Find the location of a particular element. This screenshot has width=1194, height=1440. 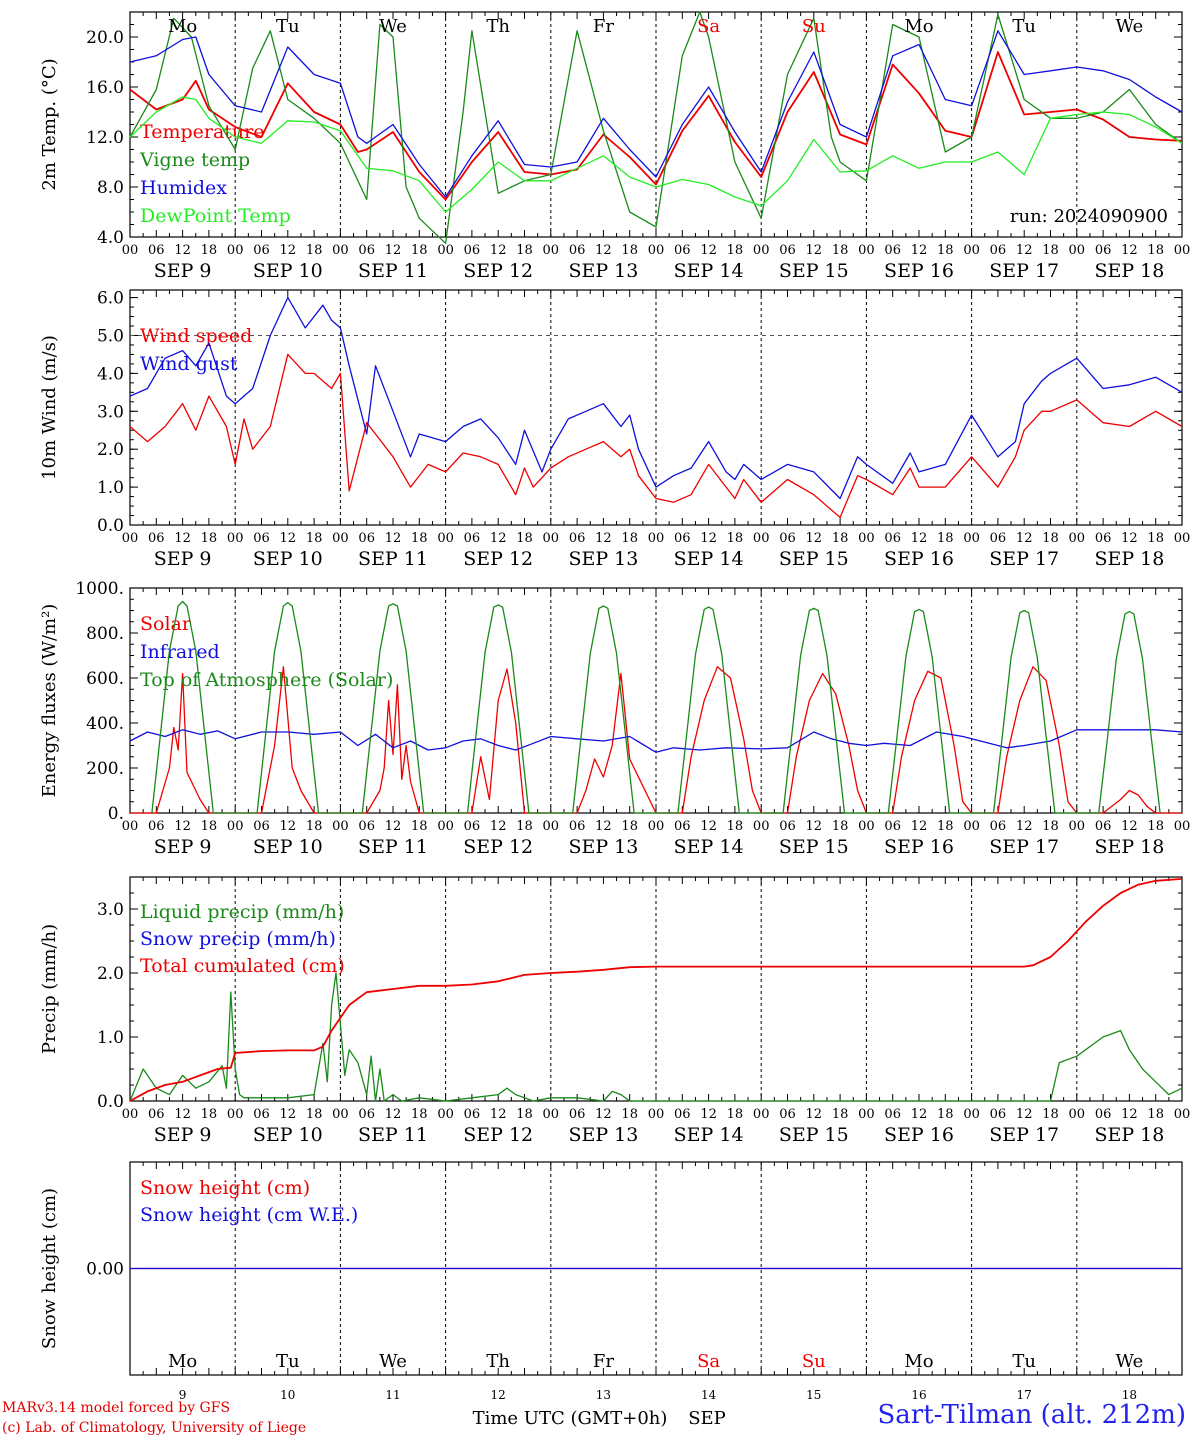

legend-entry: Humidex is located at coordinates (183, 188).